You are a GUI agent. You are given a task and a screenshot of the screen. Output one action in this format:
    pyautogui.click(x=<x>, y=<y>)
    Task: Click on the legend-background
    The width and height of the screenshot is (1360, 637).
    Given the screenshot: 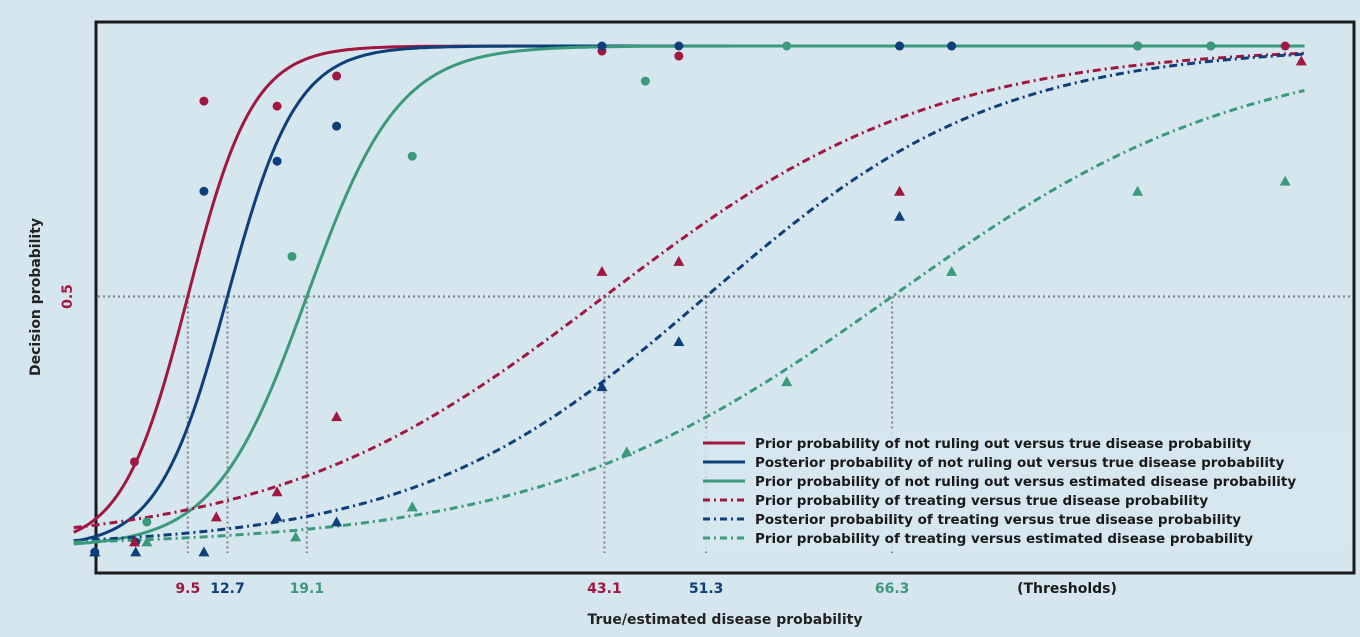 What is the action you would take?
    pyautogui.click(x=1023, y=491)
    